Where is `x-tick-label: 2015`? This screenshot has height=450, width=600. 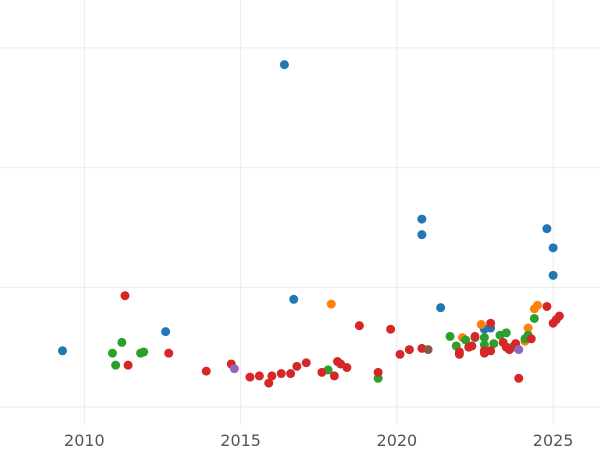
x-tick-label: 2015 is located at coordinates (240, 440).